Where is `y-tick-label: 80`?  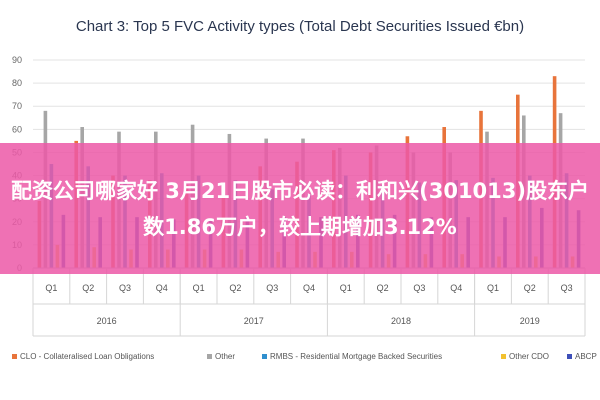
y-tick-label: 80 is located at coordinates (17, 83).